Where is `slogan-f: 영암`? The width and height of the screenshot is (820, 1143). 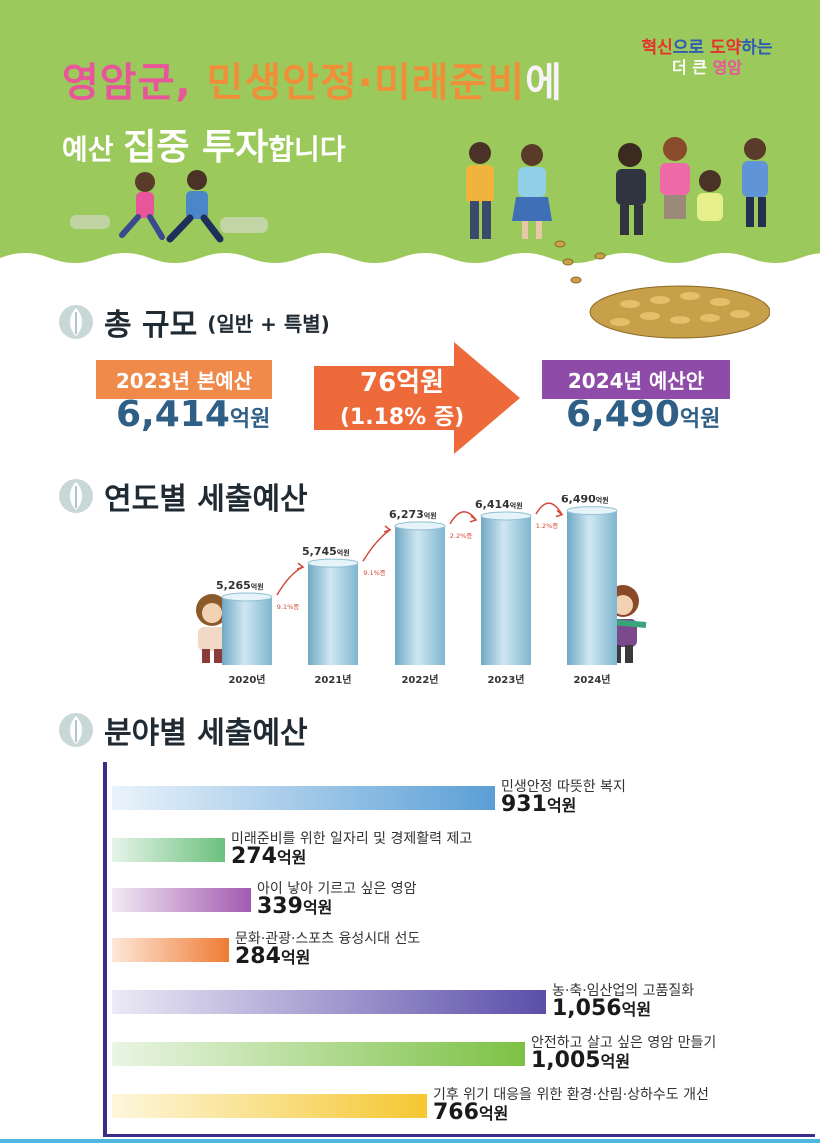
slogan-f: 영암 is located at coordinates (727, 67).